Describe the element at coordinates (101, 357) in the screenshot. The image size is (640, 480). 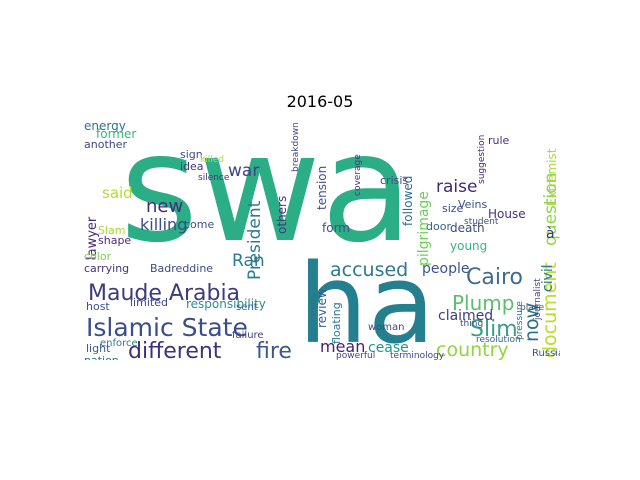
I see `cloud-word: nation` at that location.